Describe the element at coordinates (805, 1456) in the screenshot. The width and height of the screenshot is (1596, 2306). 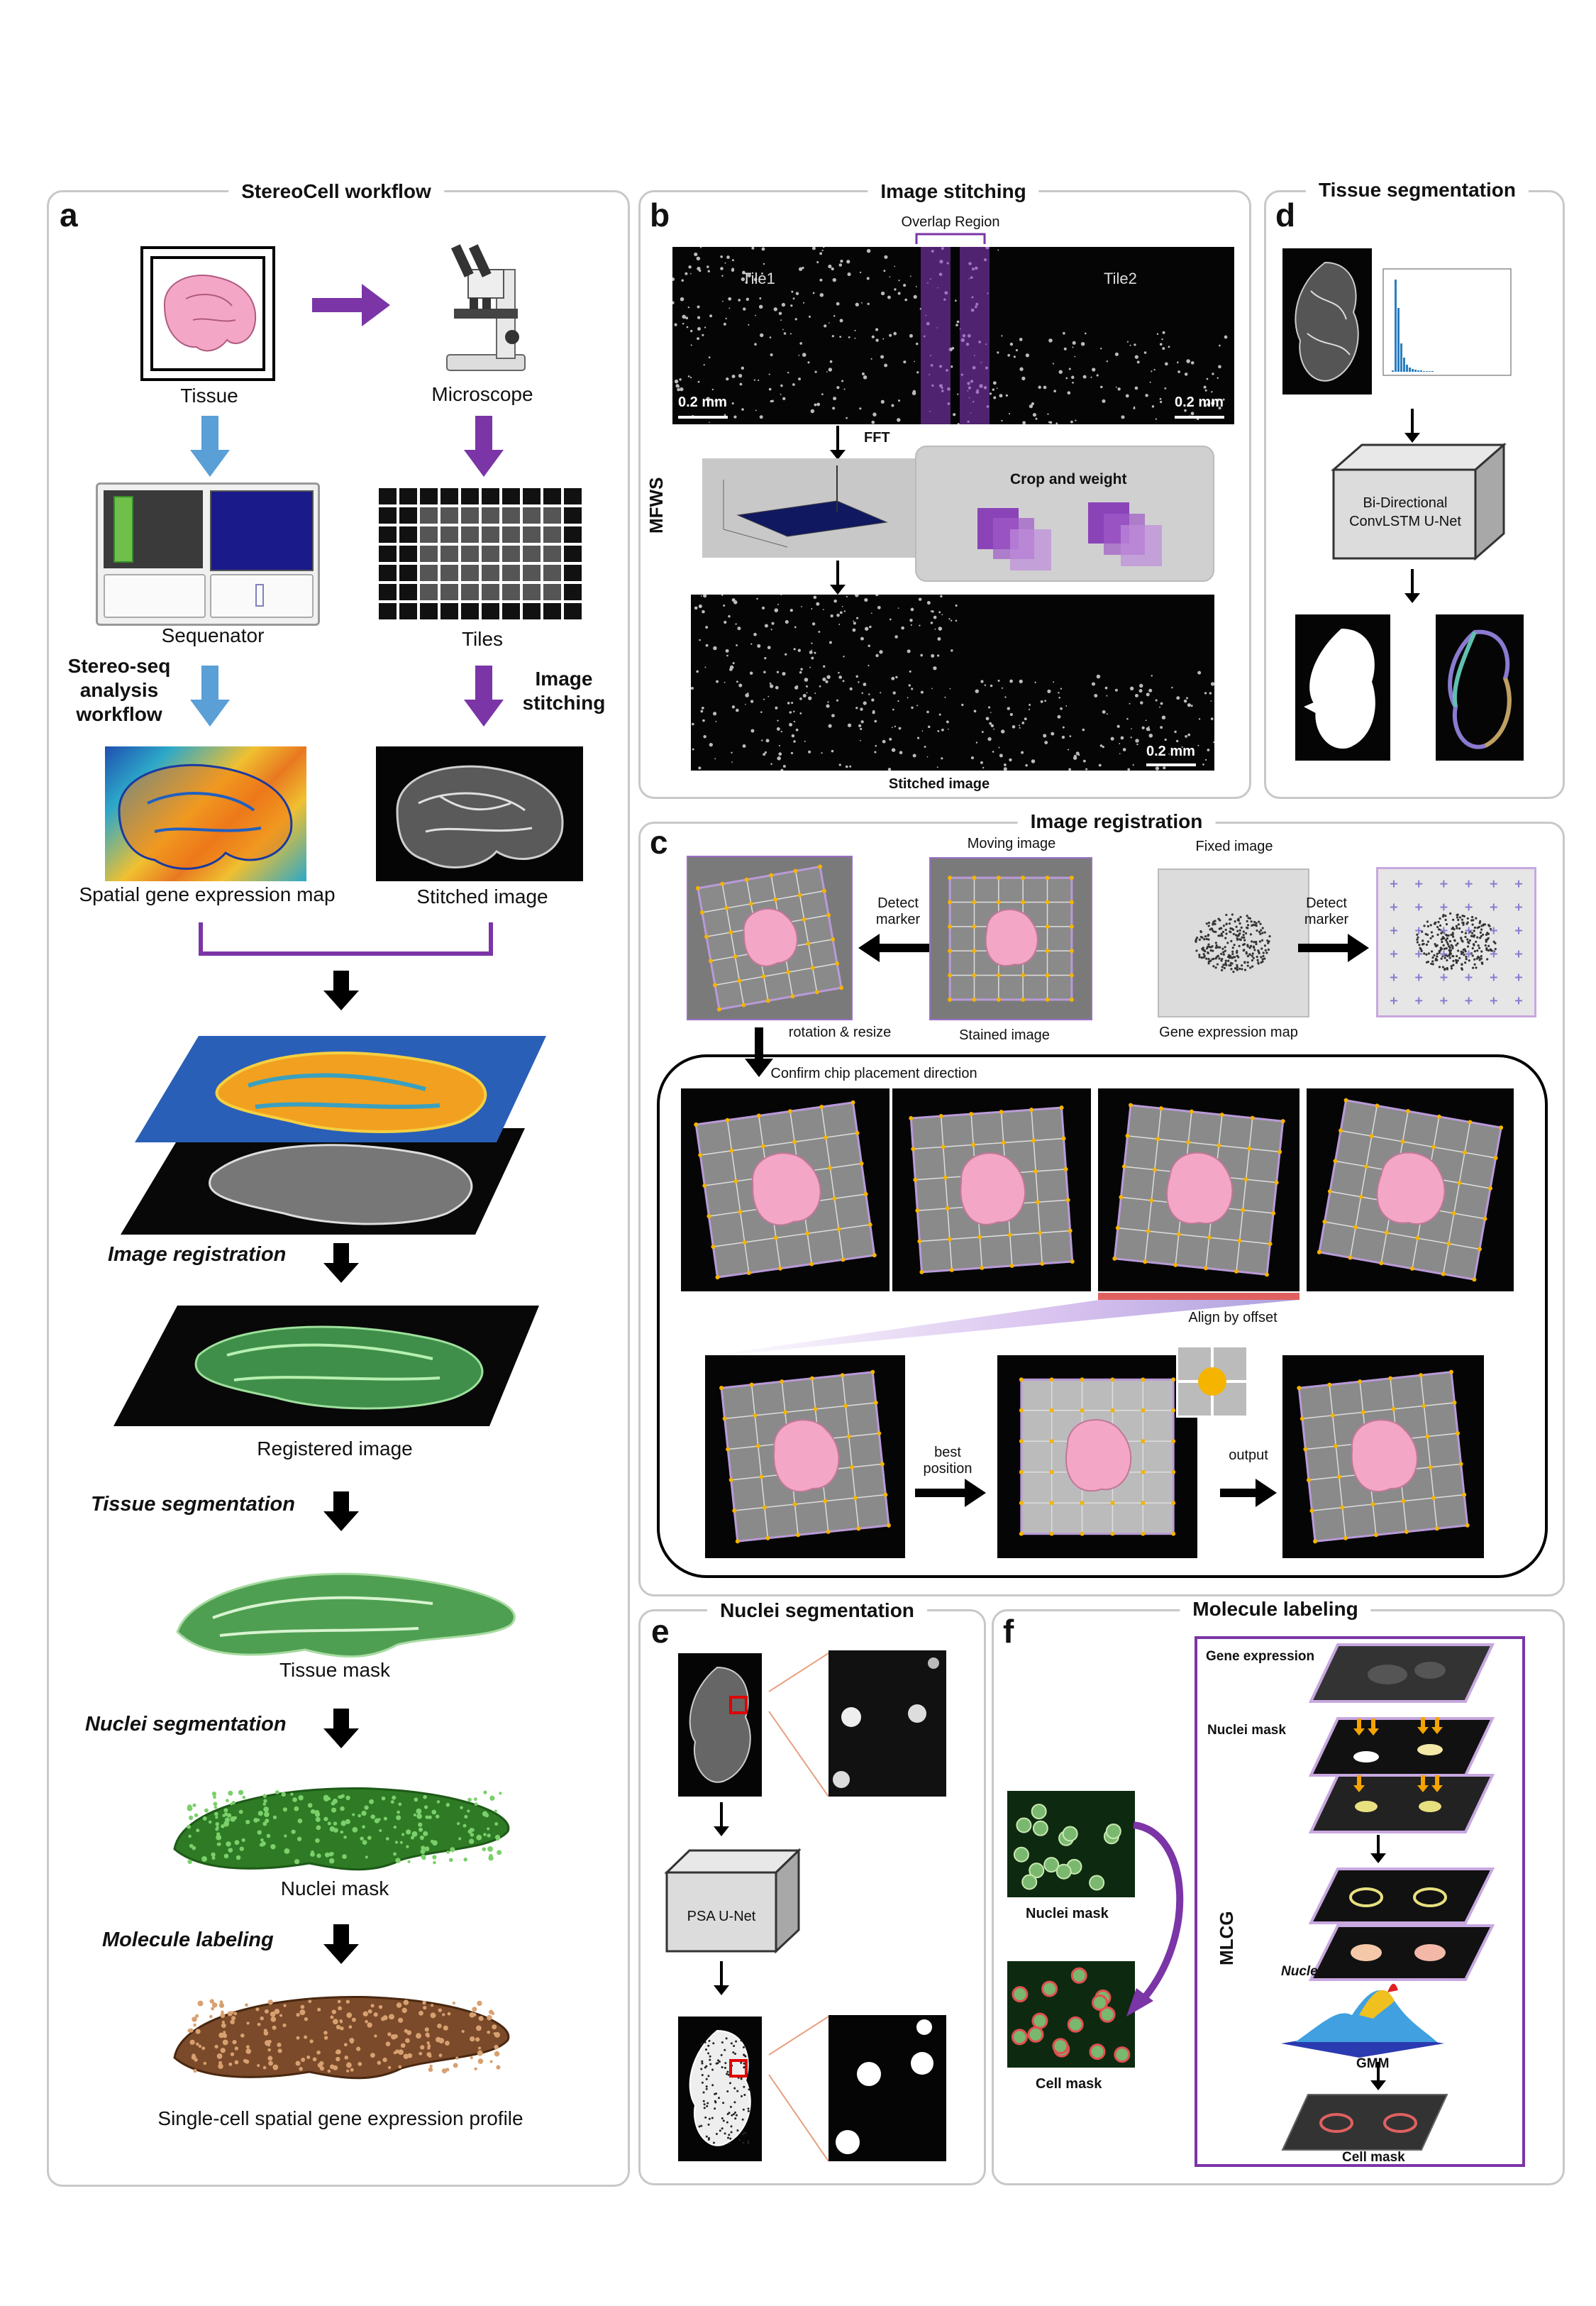
I see `overlay-image` at that location.